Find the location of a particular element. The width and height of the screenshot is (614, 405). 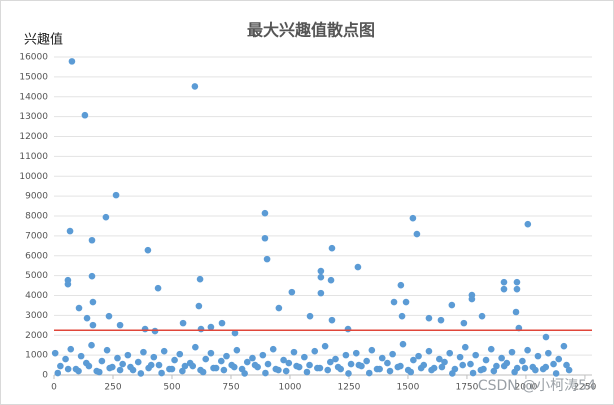

x-tick-label: 1750 is located at coordinates (466, 388).